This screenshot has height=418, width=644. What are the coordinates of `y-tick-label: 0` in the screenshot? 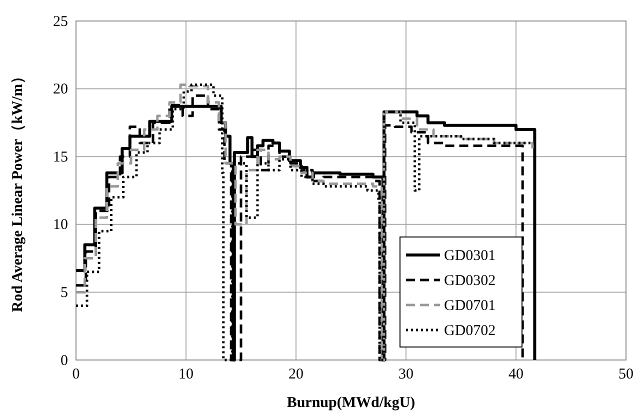 It's located at (64, 360).